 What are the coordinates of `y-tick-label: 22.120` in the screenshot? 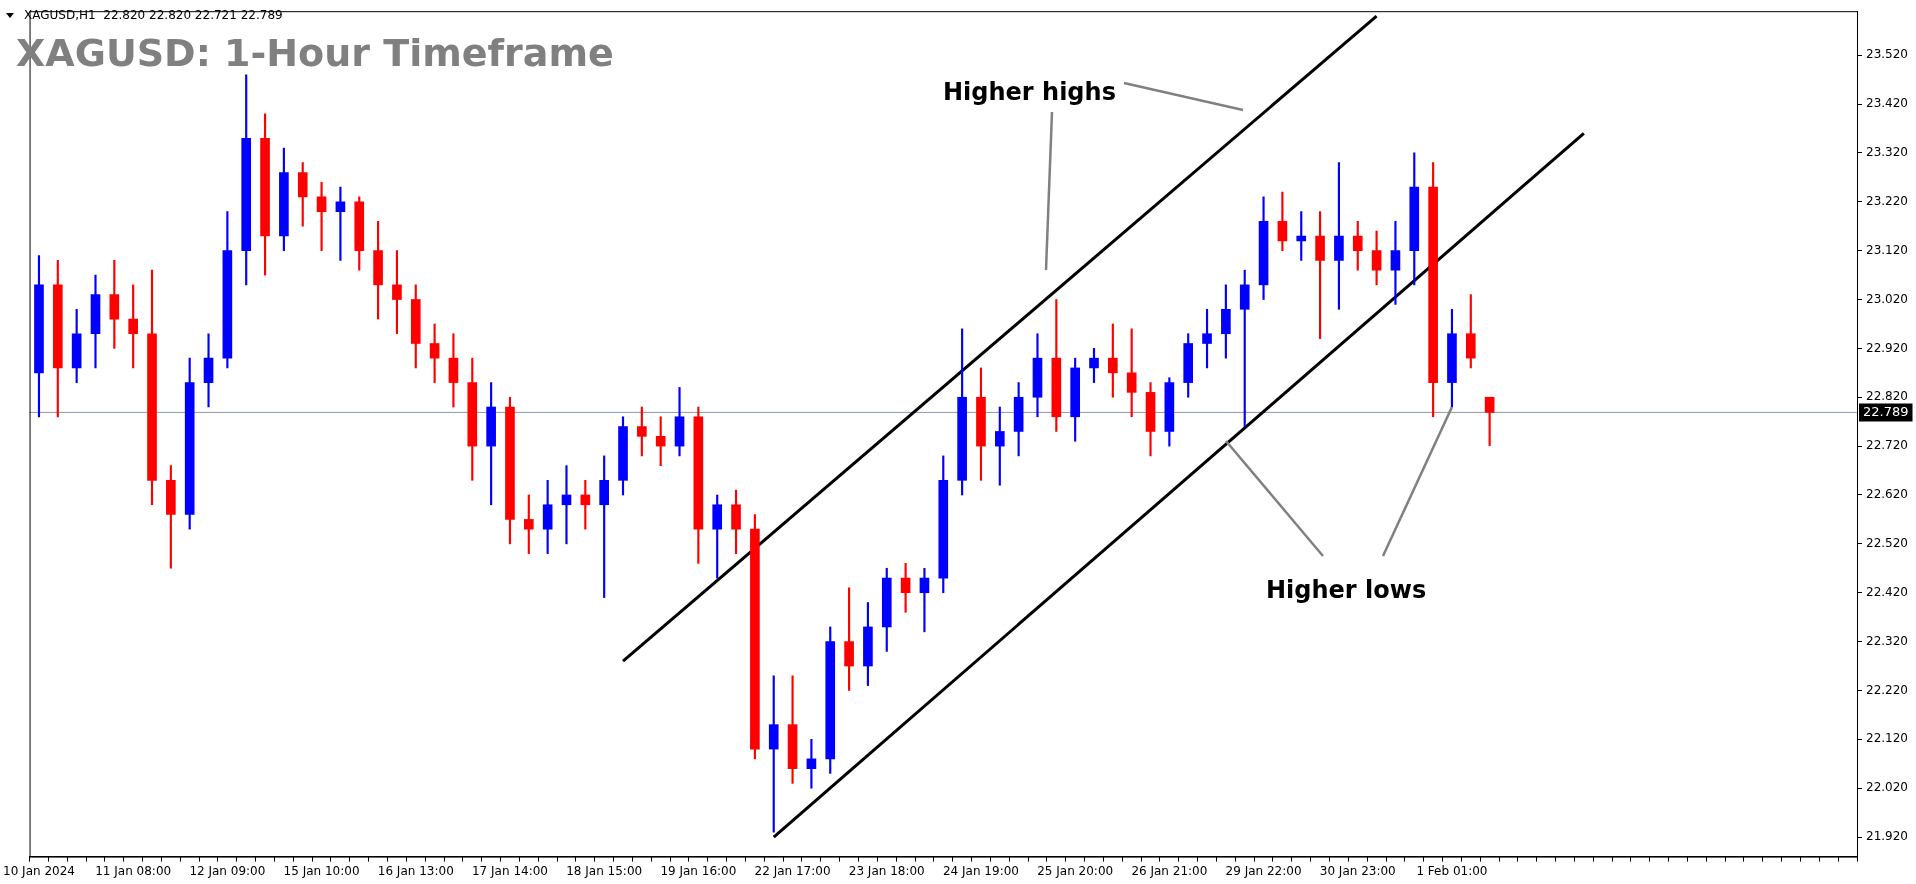 It's located at (1887, 738).